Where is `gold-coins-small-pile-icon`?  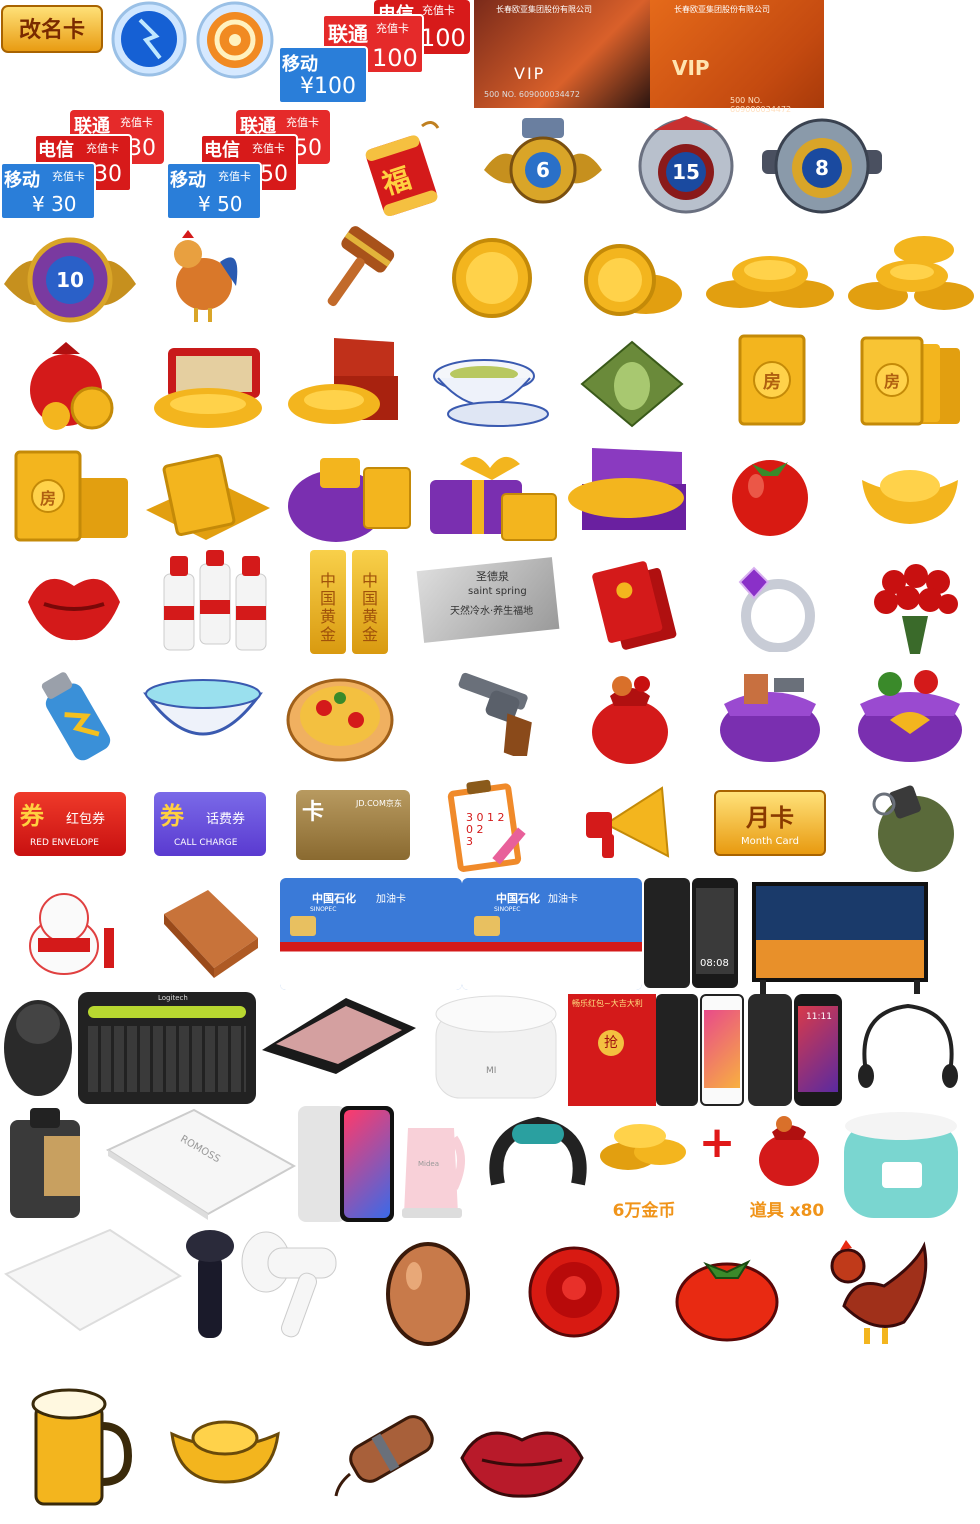 gold-coins-small-pile-icon is located at coordinates (628, 278).